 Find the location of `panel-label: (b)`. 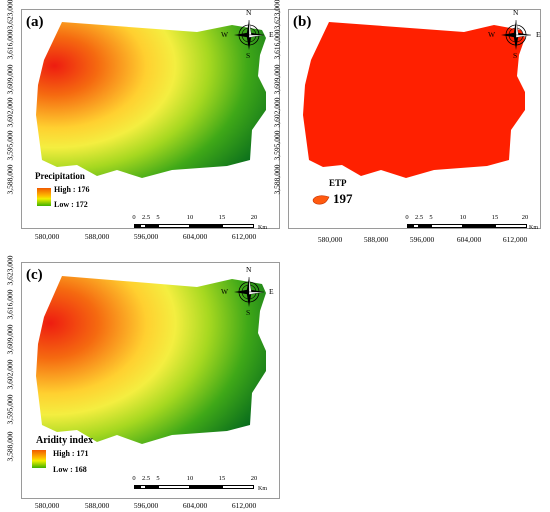

panel-label: (b) is located at coordinates (302, 22).